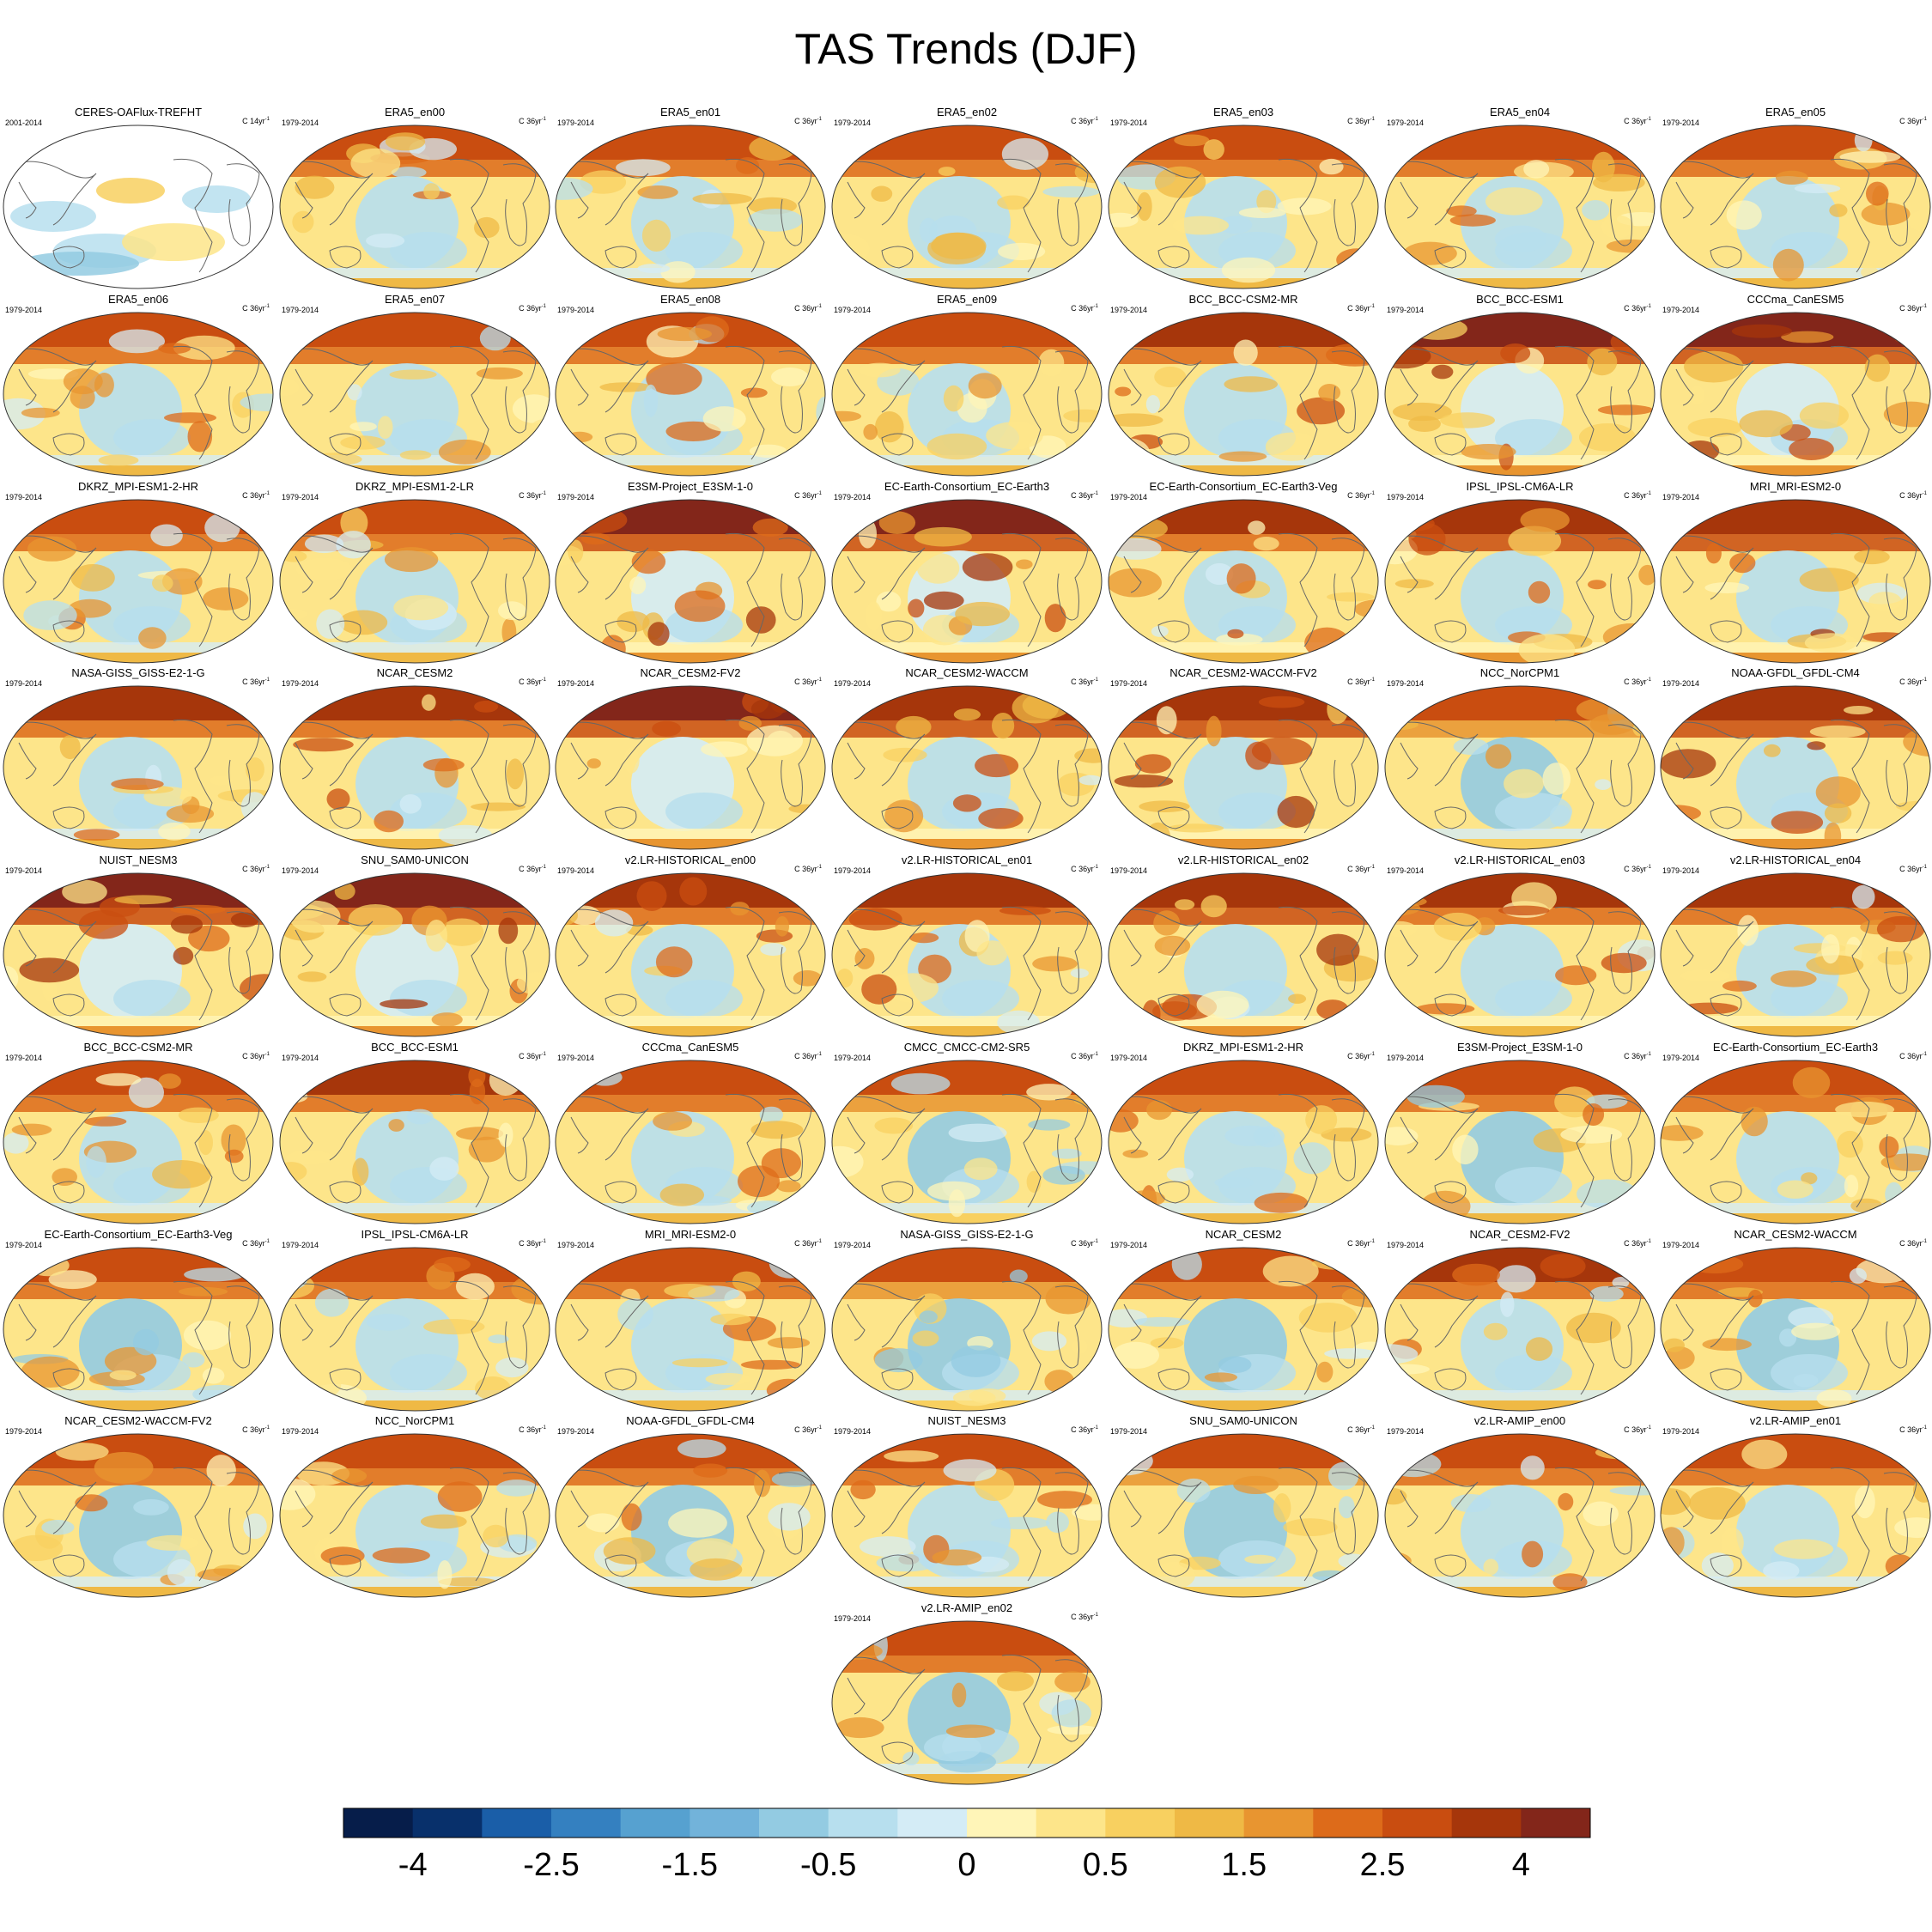  Describe the element at coordinates (414, 388) in the screenshot. I see `map-panel: ERA5_en07 1979-2014 C 36yr-1` at that location.